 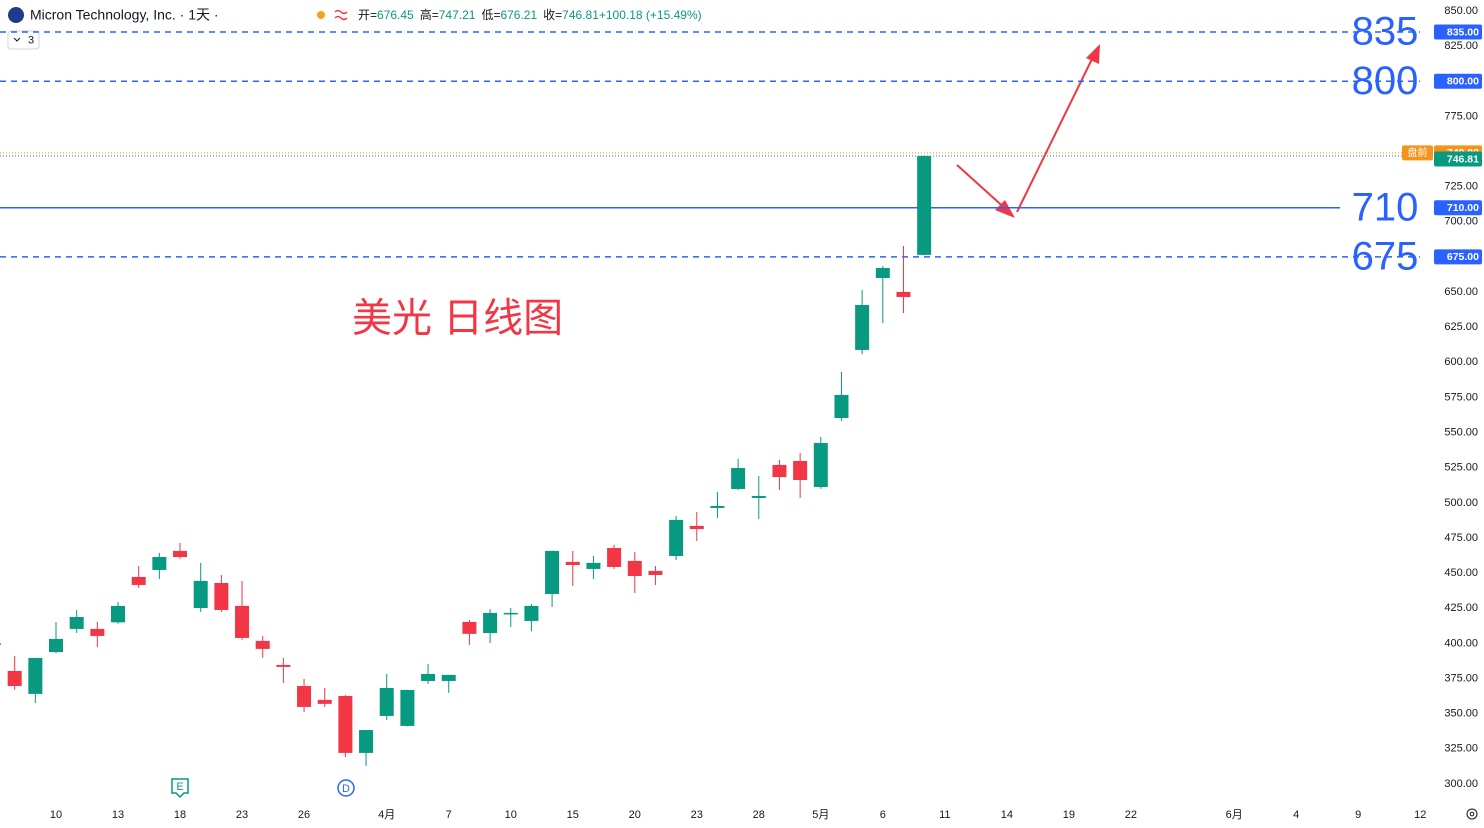 What do you see at coordinates (1463, 208) in the screenshot?
I see `level-axis-label: 710.00` at bounding box center [1463, 208].